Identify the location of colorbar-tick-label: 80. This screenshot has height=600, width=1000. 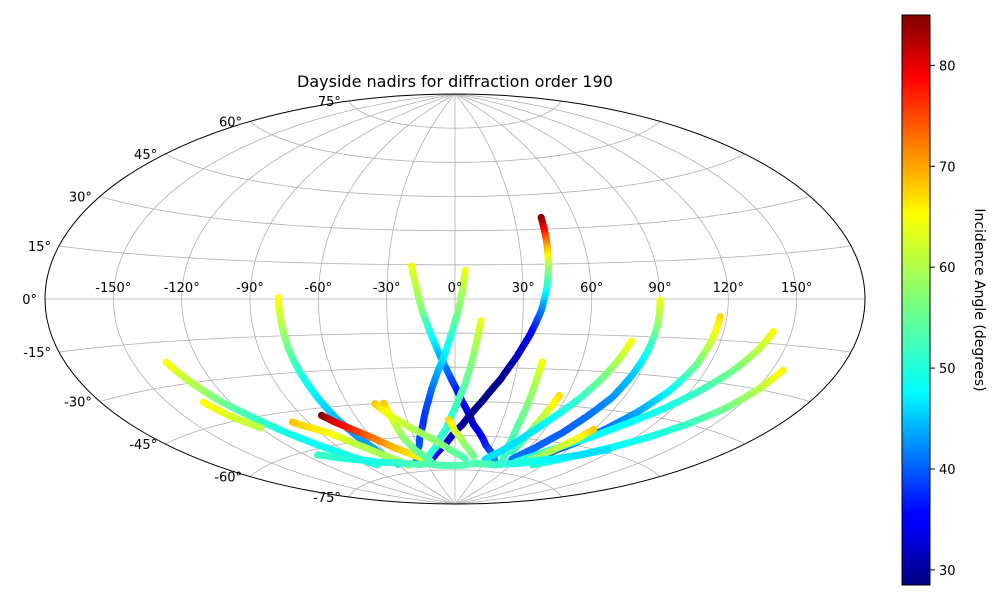
(947, 66).